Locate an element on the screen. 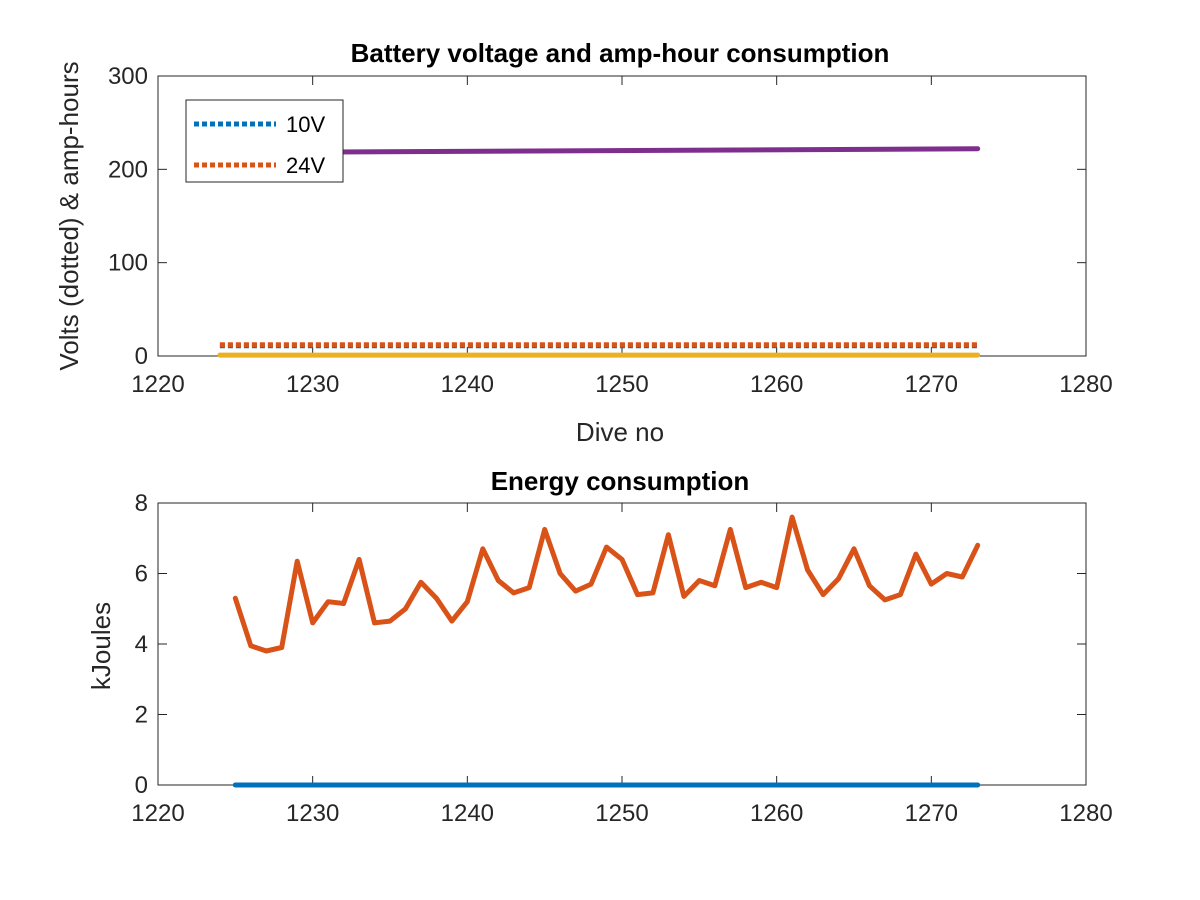 This screenshot has width=1200, height=900. energy-xtick-label: 1250 is located at coordinates (621, 813).